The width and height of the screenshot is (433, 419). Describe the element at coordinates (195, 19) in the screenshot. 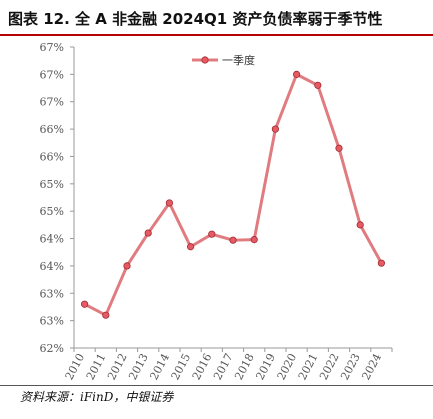

I see `figure-title: 图表 12. 全 A 非金融 2024Q1 资产负债率弱于季节性` at that location.